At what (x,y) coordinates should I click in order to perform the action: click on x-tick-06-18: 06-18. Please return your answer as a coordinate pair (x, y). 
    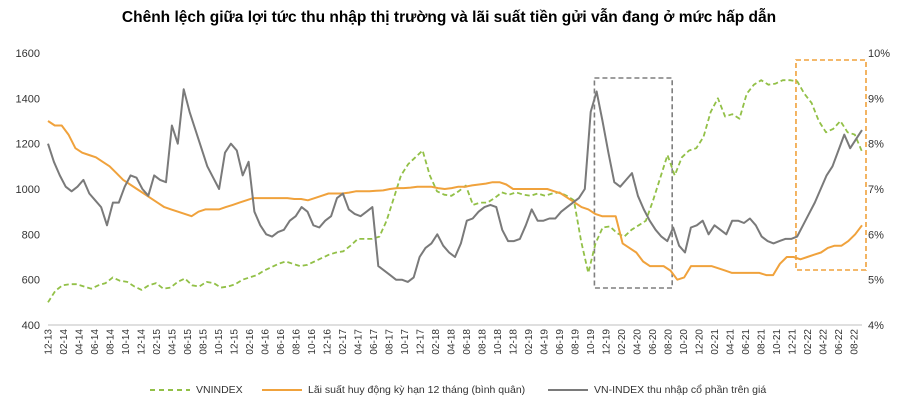
    Looking at the image, I should click on (467, 342).